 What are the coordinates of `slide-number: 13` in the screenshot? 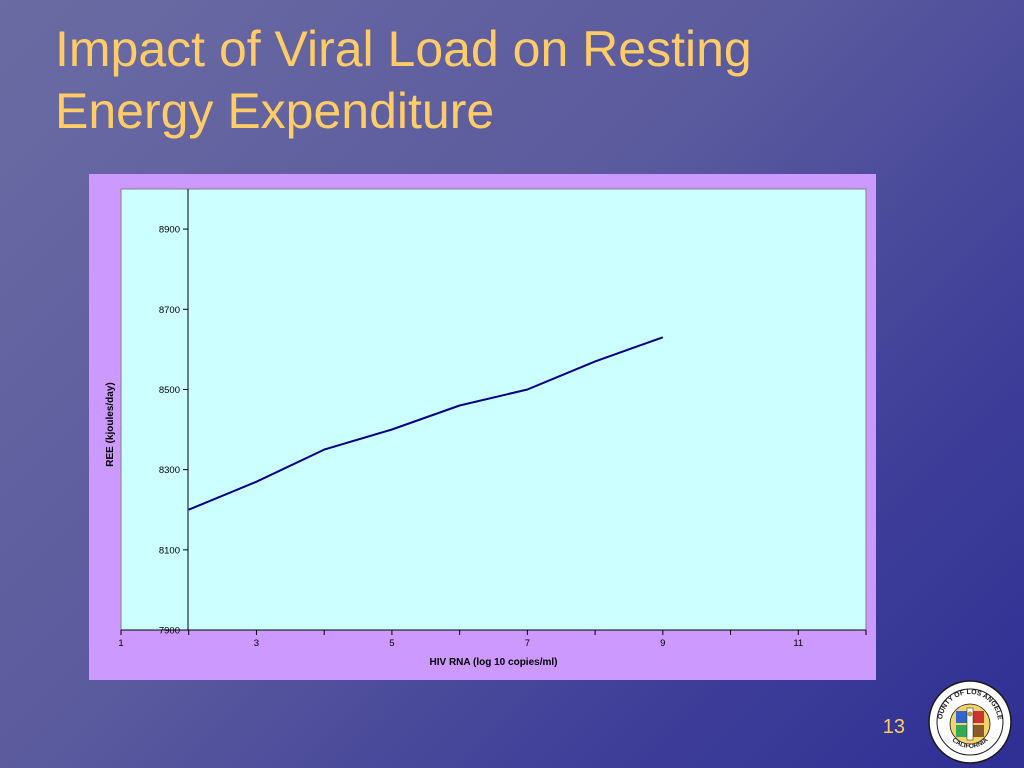 It's located at (893, 727).